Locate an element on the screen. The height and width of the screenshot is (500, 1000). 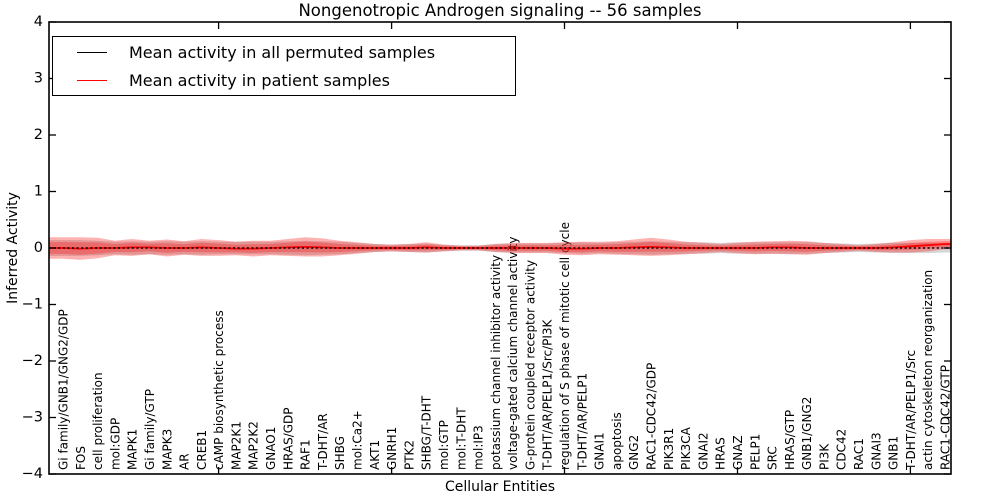
x-axis-title: Cellular Entities is located at coordinates (500, 487).